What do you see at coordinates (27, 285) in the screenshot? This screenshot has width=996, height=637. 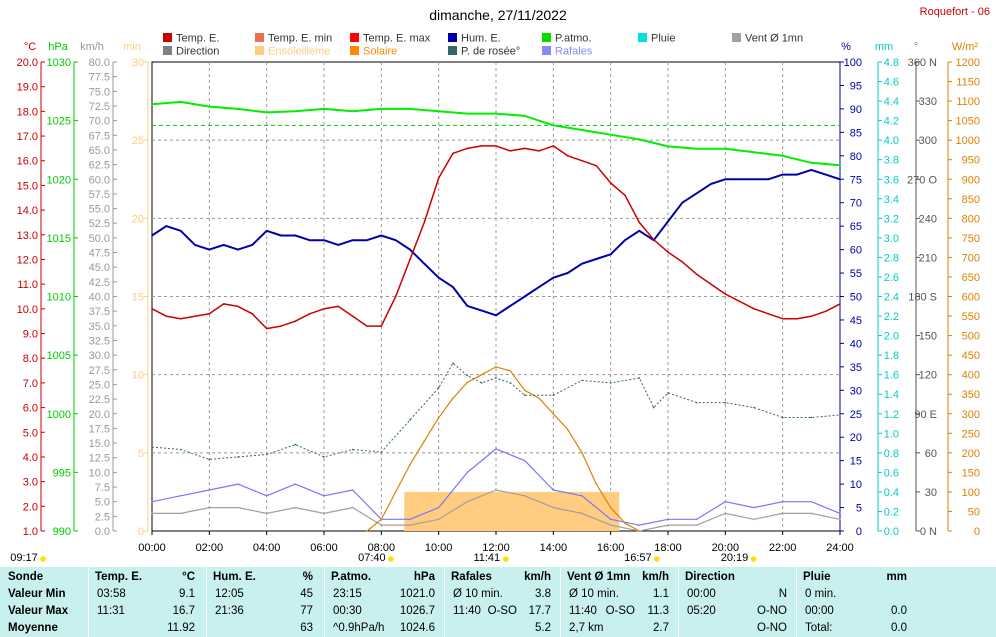 I see `temp-axis-tick-label: 11.0` at bounding box center [27, 285].